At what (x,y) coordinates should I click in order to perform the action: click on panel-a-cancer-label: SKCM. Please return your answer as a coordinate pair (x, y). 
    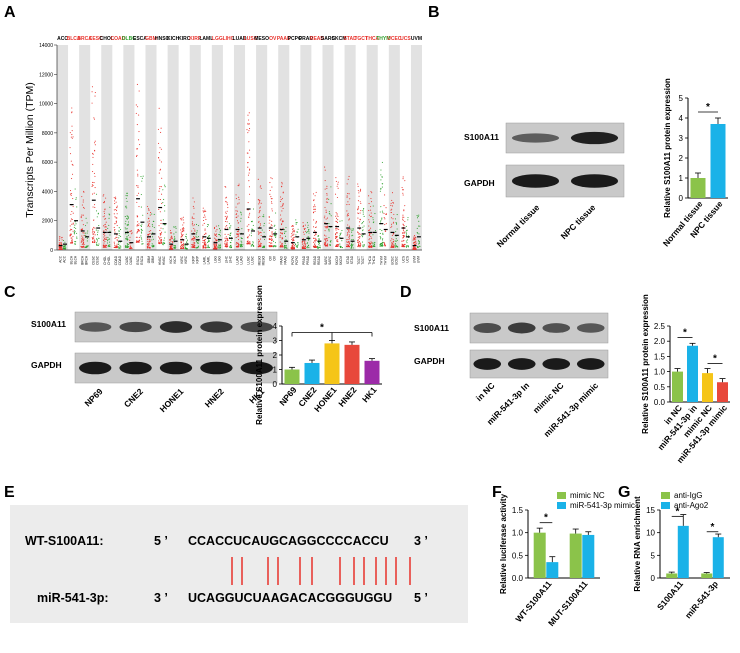
    Looking at the image, I should click on (341, 261).